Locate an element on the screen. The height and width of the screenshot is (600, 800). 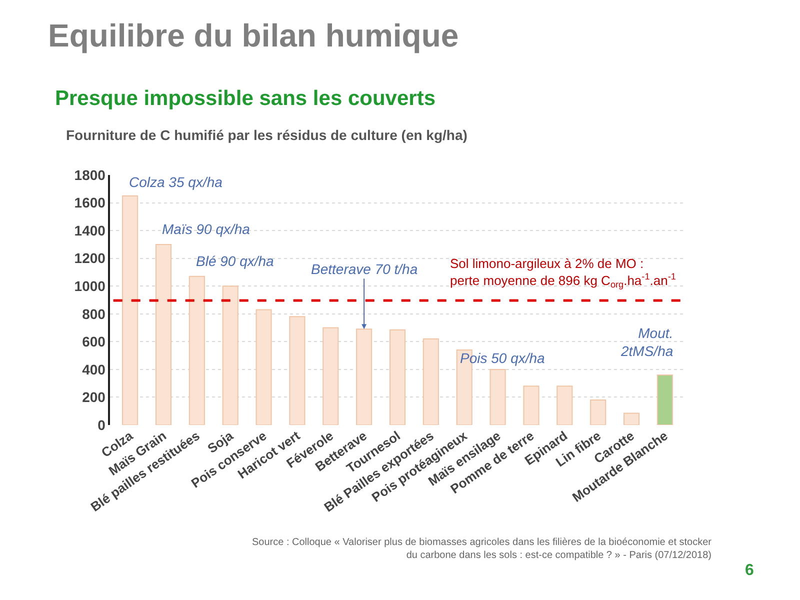
chart-title: Equilibre du bilan humique is located at coordinates (253, 35).